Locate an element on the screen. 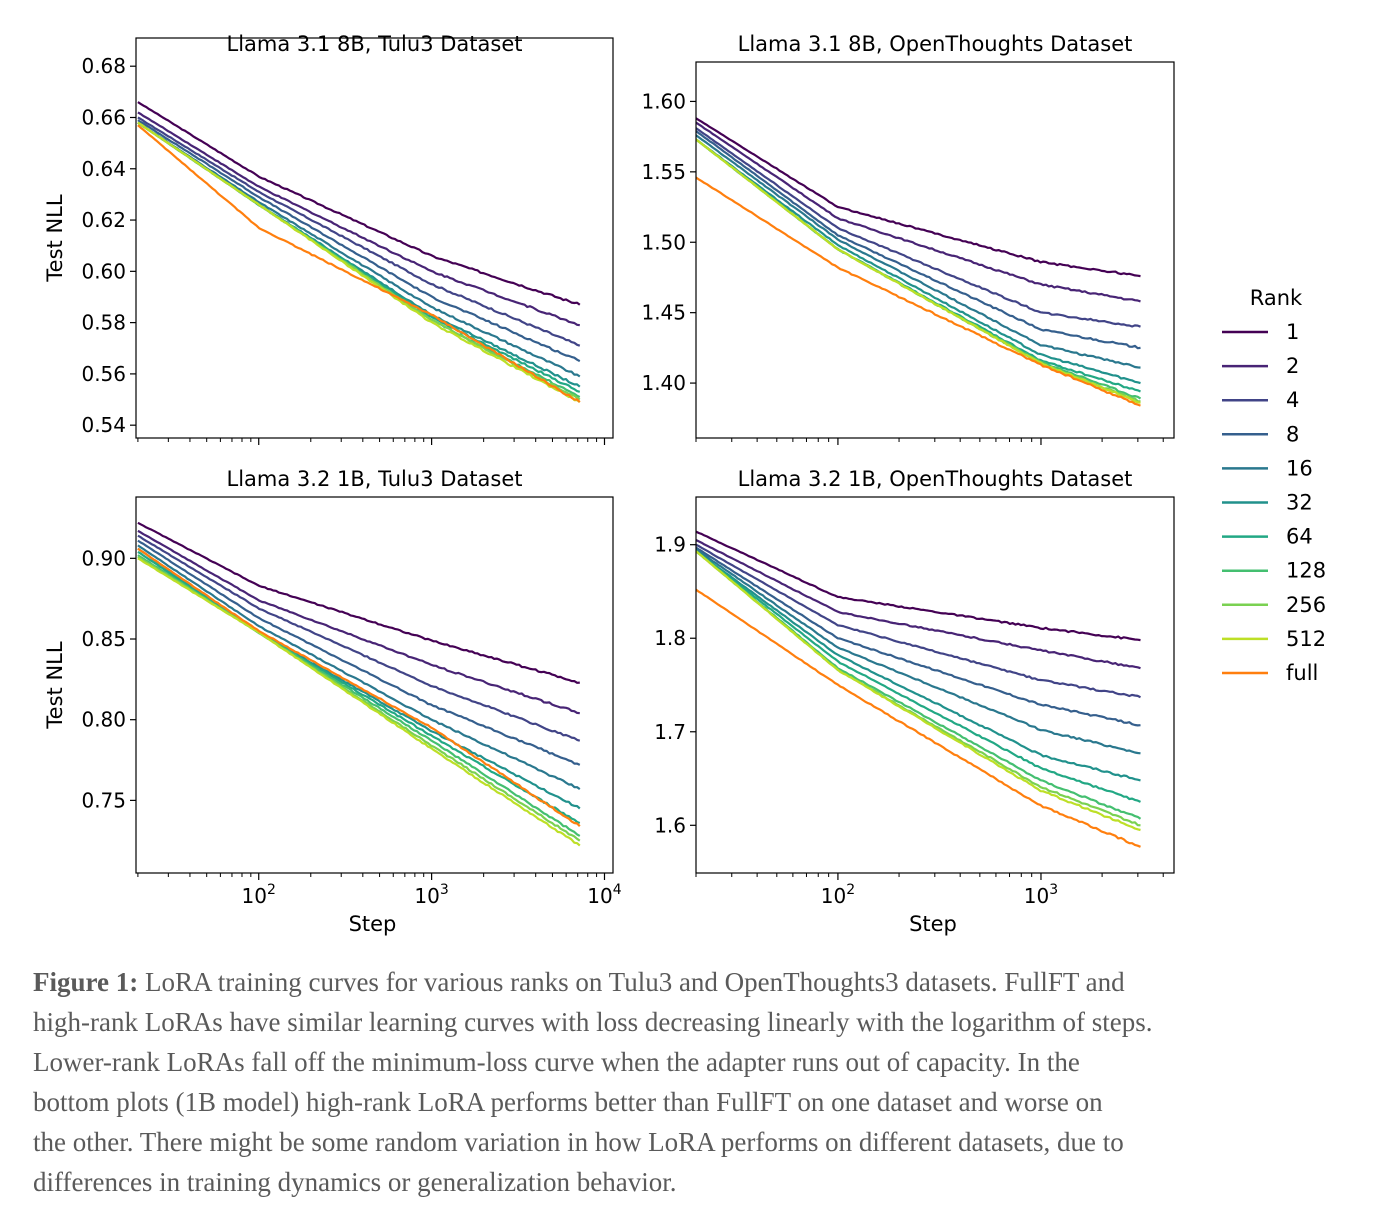  y-tick-label: 1.8 is located at coordinates (670, 638).